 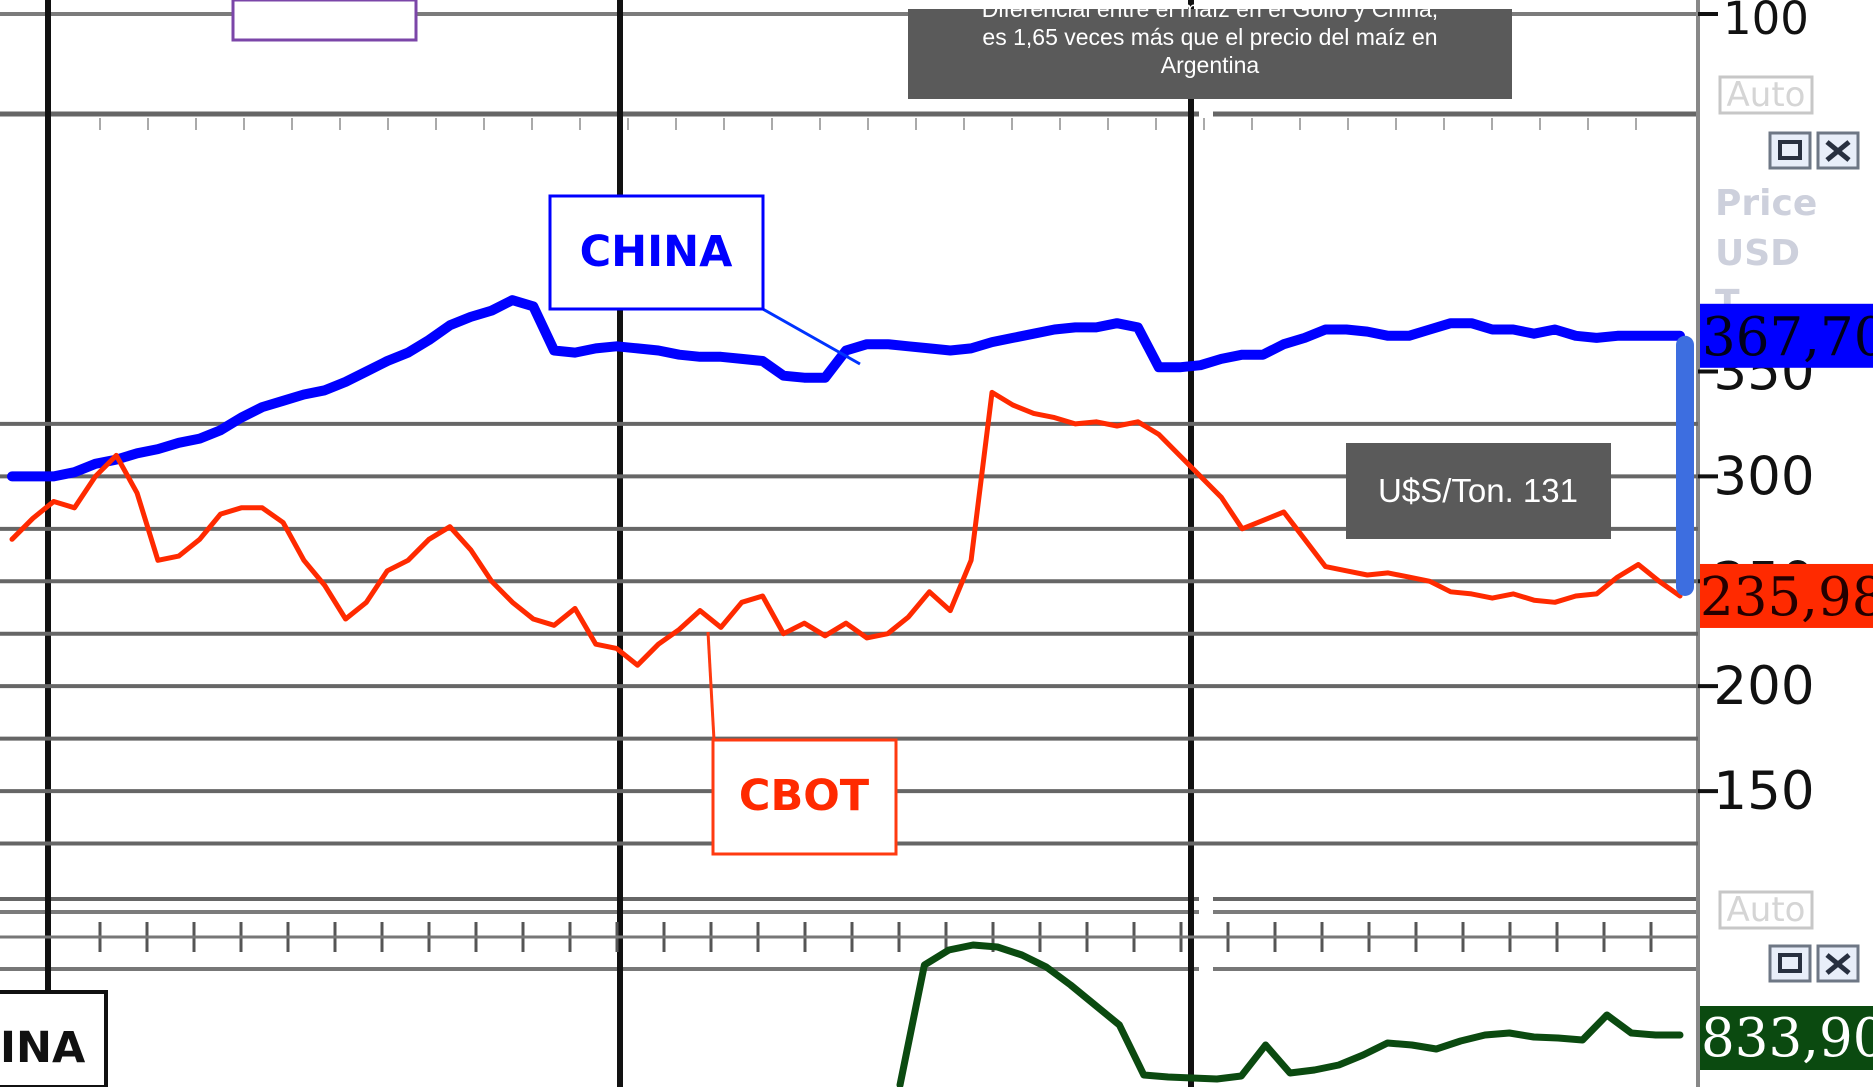 I want to click on spread-note-background, so click(x=1478, y=491).